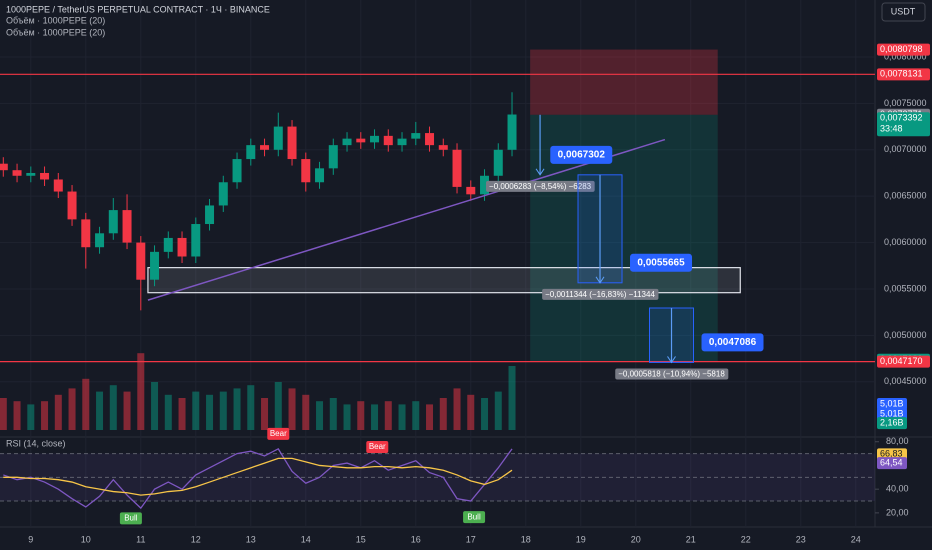 Image resolution: width=932 pixels, height=550 pixels. What do you see at coordinates (901, 118) in the screenshot?
I see `price-label: 0,0073392` at bounding box center [901, 118].